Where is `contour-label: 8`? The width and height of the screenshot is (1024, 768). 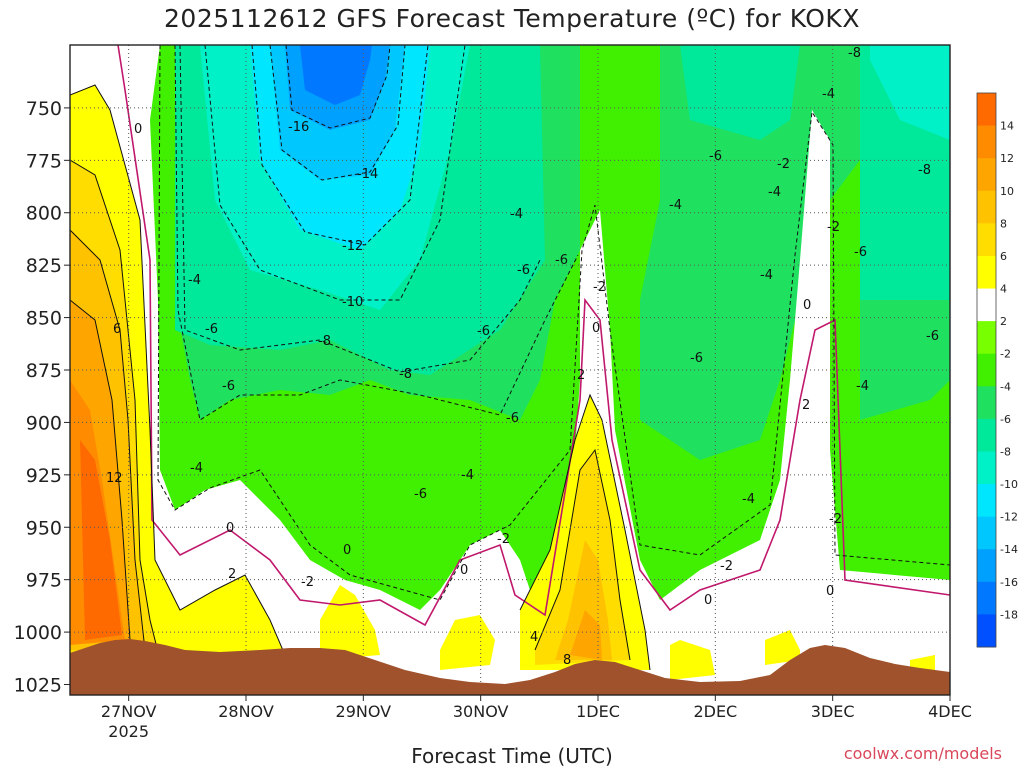 contour-label: 8 is located at coordinates (567, 660).